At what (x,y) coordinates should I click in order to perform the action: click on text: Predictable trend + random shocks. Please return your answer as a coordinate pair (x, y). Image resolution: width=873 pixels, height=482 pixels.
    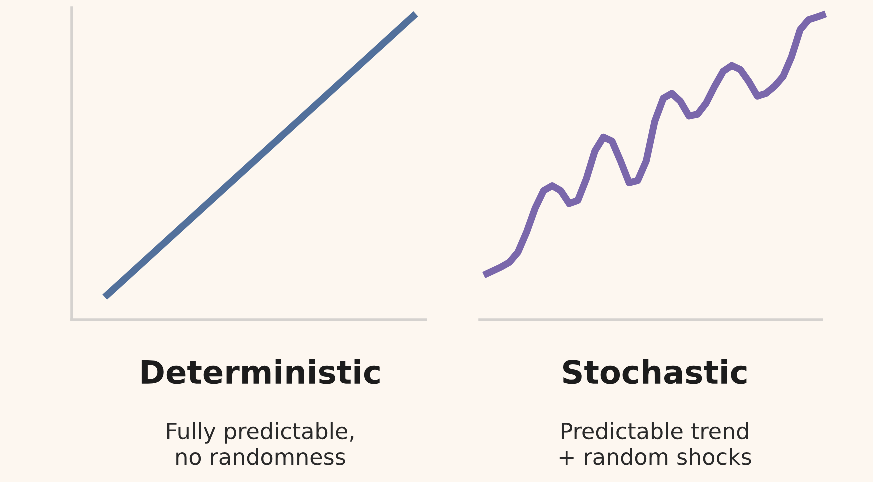
    Looking at the image, I should click on (656, 444).